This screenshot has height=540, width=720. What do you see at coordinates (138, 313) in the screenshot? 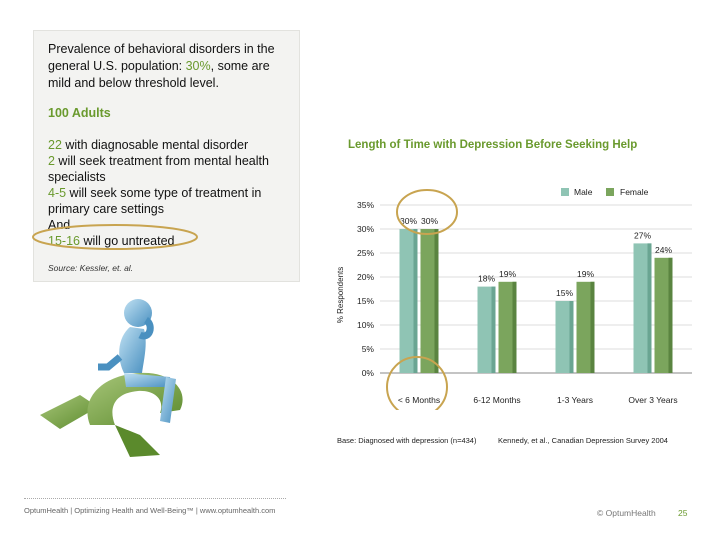
I see `figure-head` at bounding box center [138, 313].